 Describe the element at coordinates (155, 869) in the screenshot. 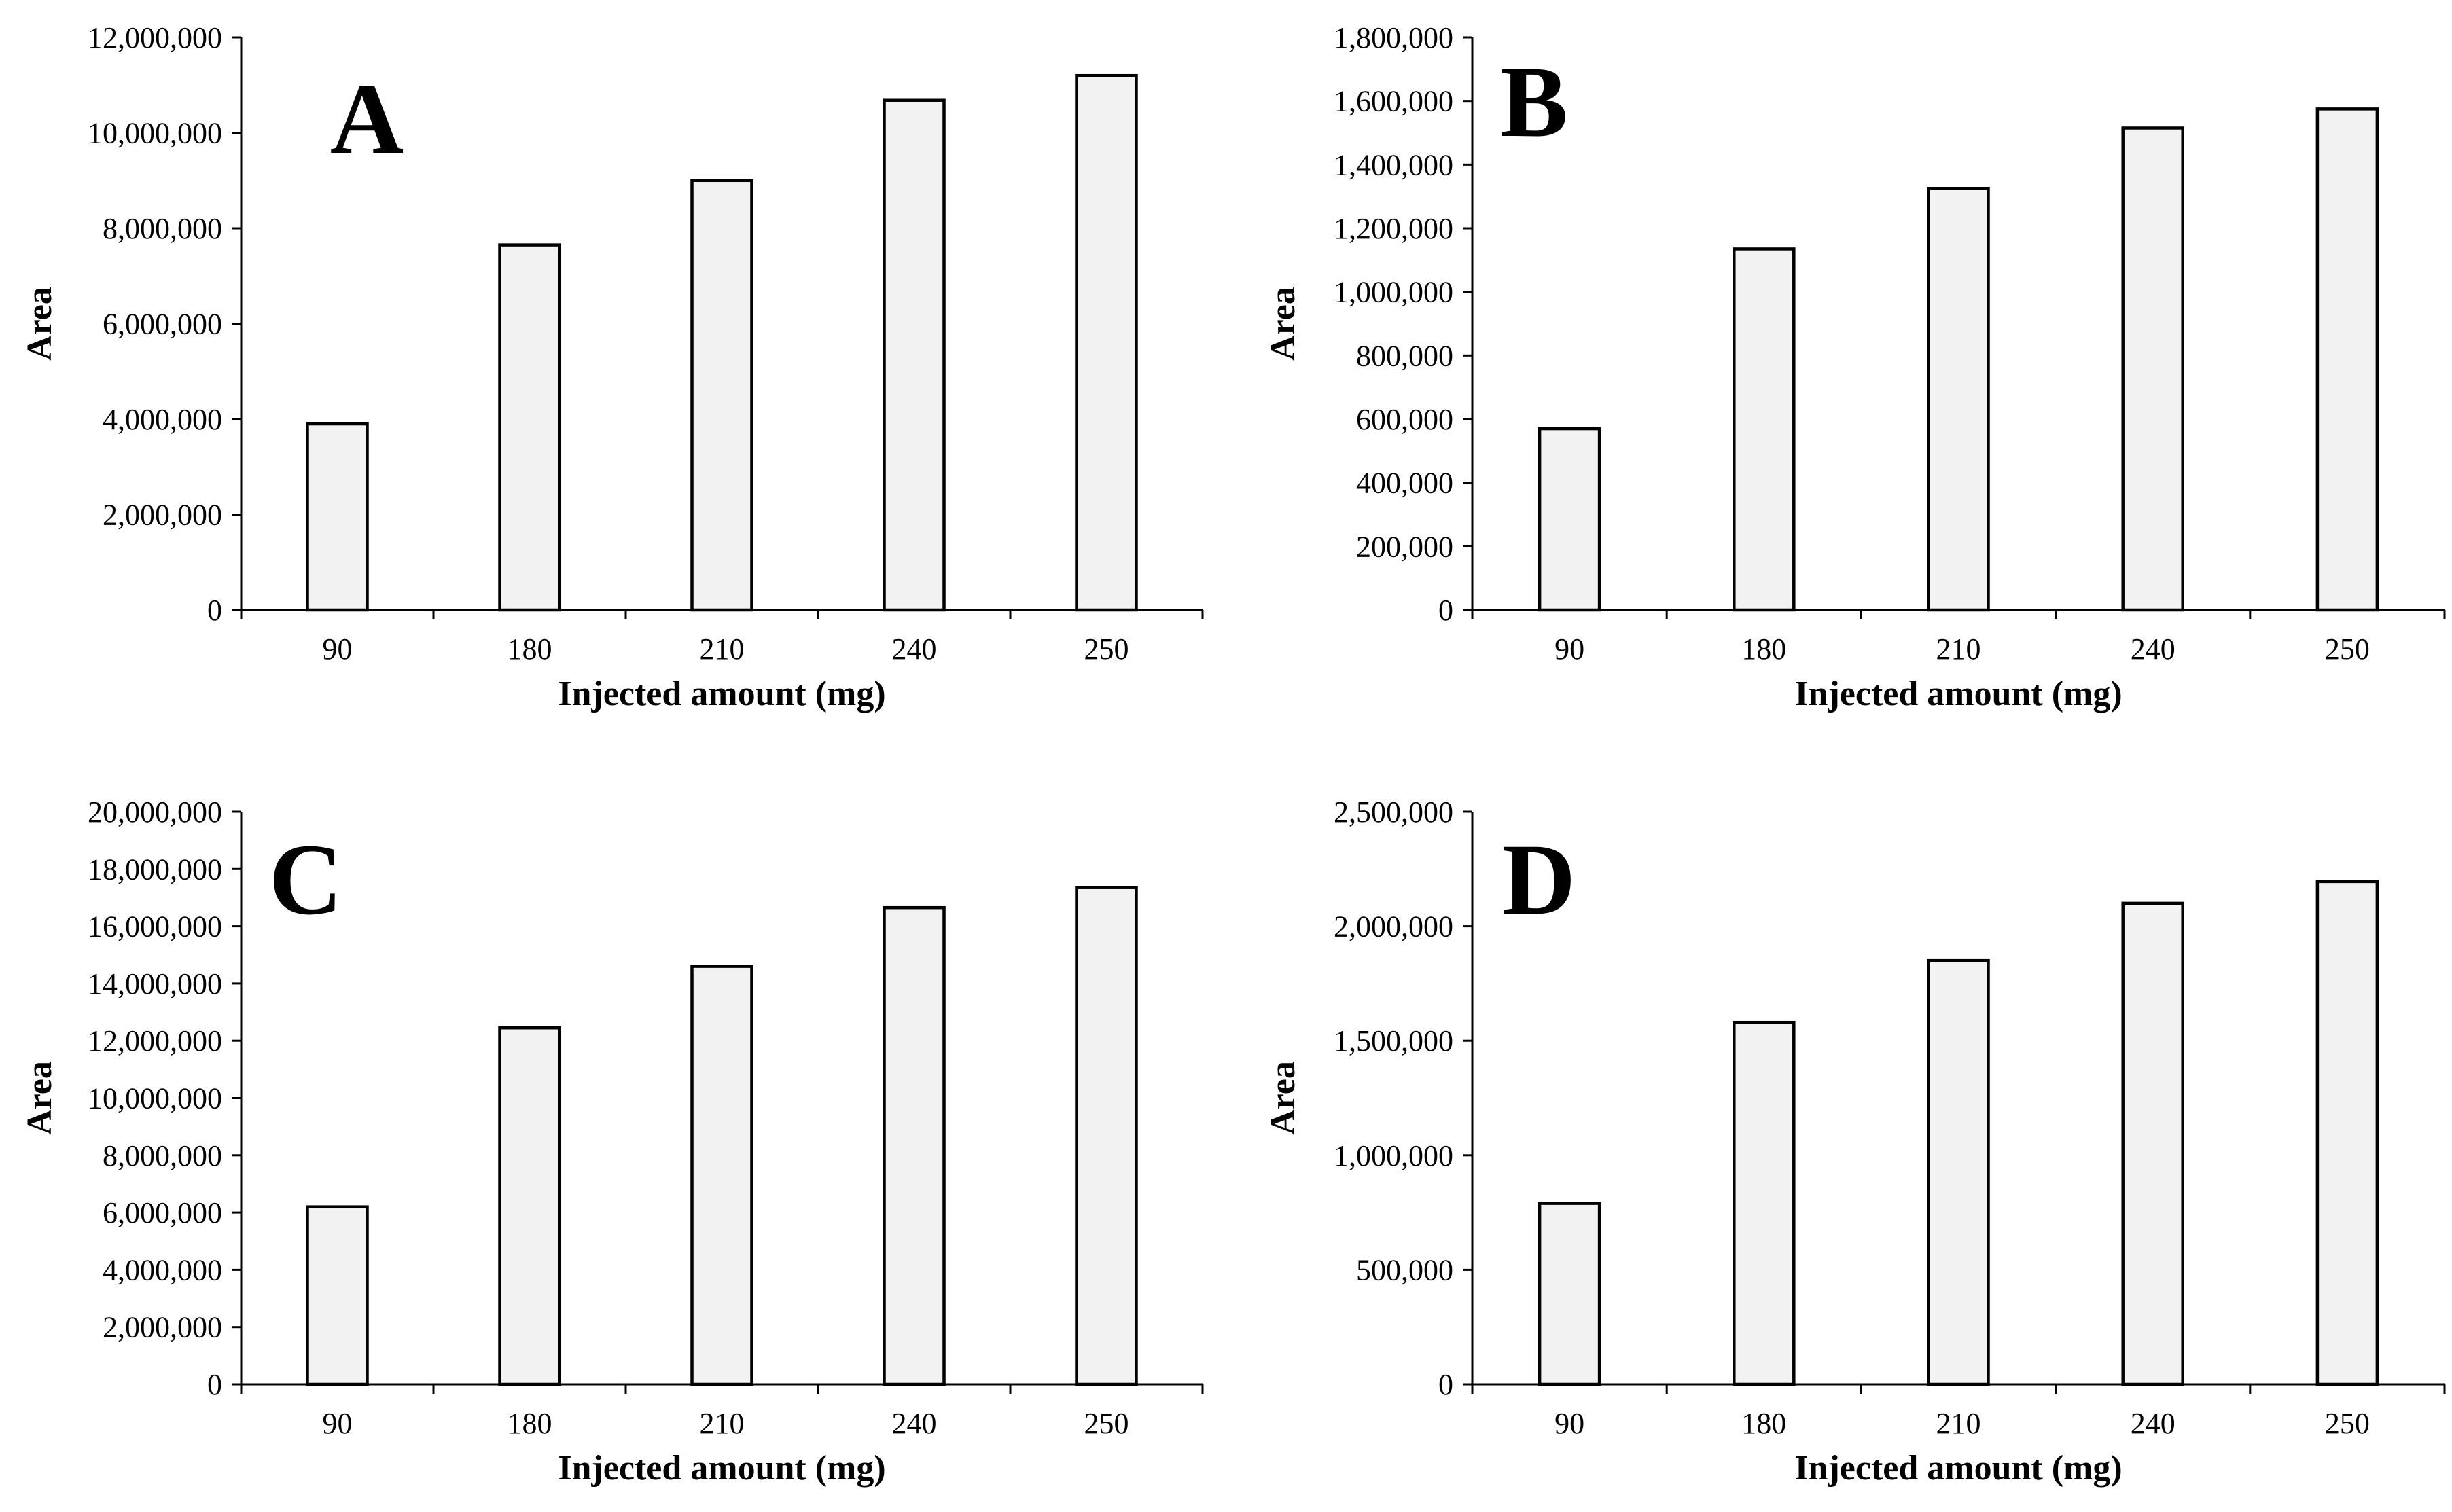

I see `y-tick-label: 18,000,000` at that location.